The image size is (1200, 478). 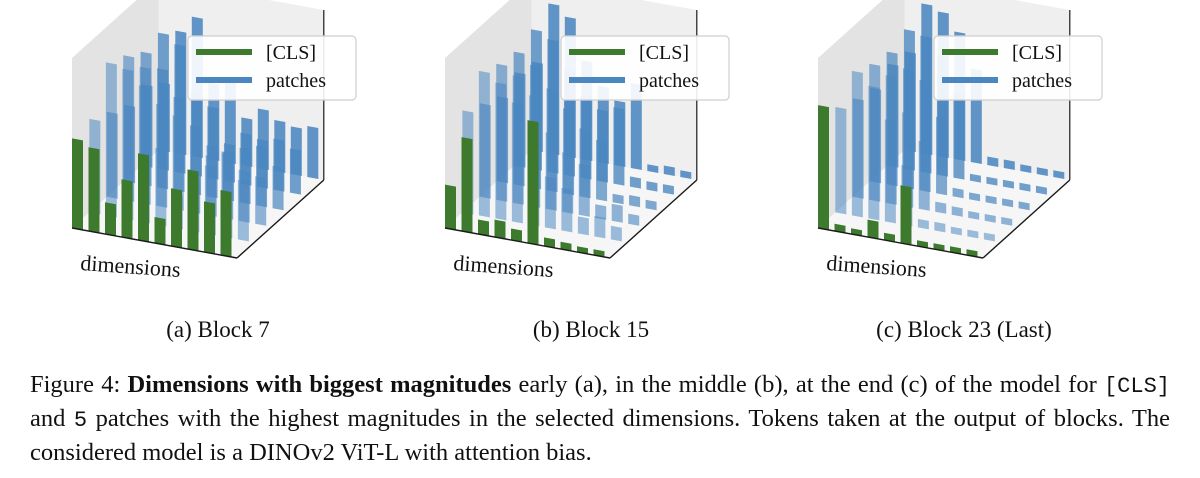 What do you see at coordinates (1136, 386) in the screenshot?
I see `caption-cls-token: [CLS]` at bounding box center [1136, 386].